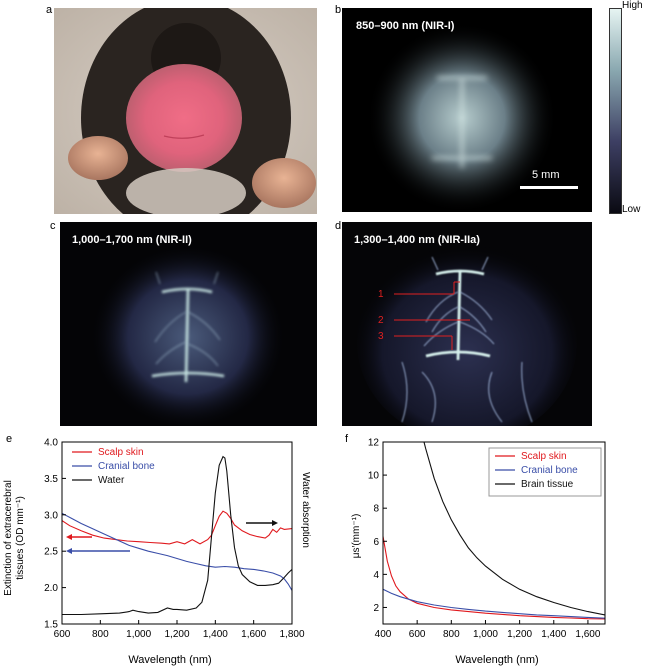  Describe the element at coordinates (291, 634) in the screenshot. I see `x-tick-label: 1,800` at that location.